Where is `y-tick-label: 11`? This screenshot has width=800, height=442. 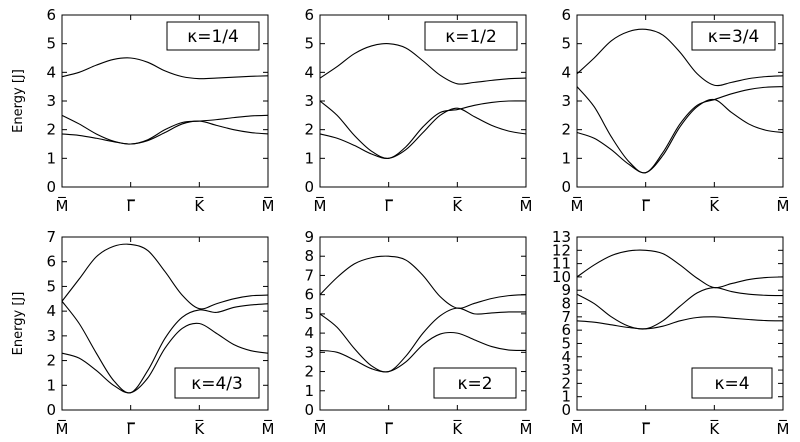 y-tick-label: 11 is located at coordinates (561, 264).